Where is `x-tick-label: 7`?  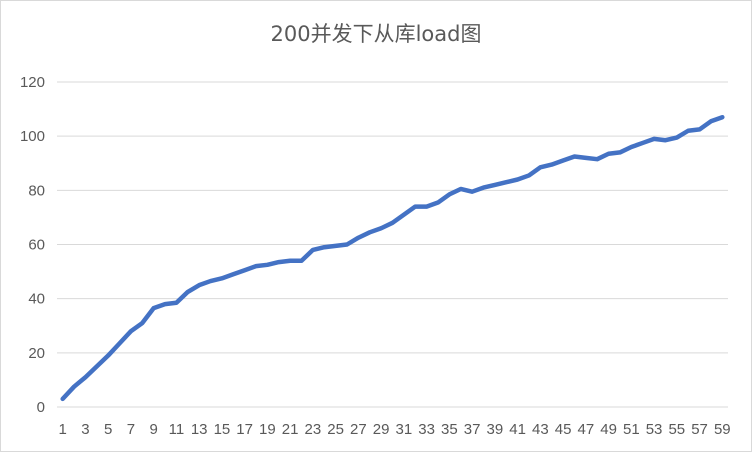
x-tick-label: 7 is located at coordinates (131, 429).